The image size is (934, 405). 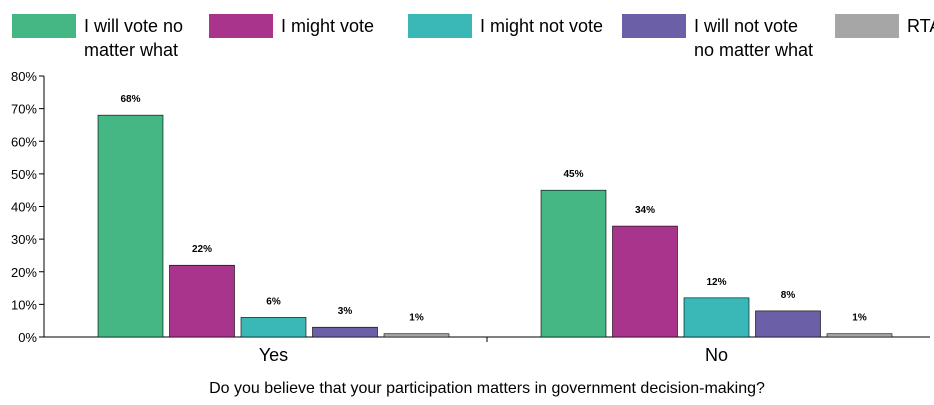 What do you see at coordinates (273, 301) in the screenshot?
I see `data-label: 6%` at bounding box center [273, 301].